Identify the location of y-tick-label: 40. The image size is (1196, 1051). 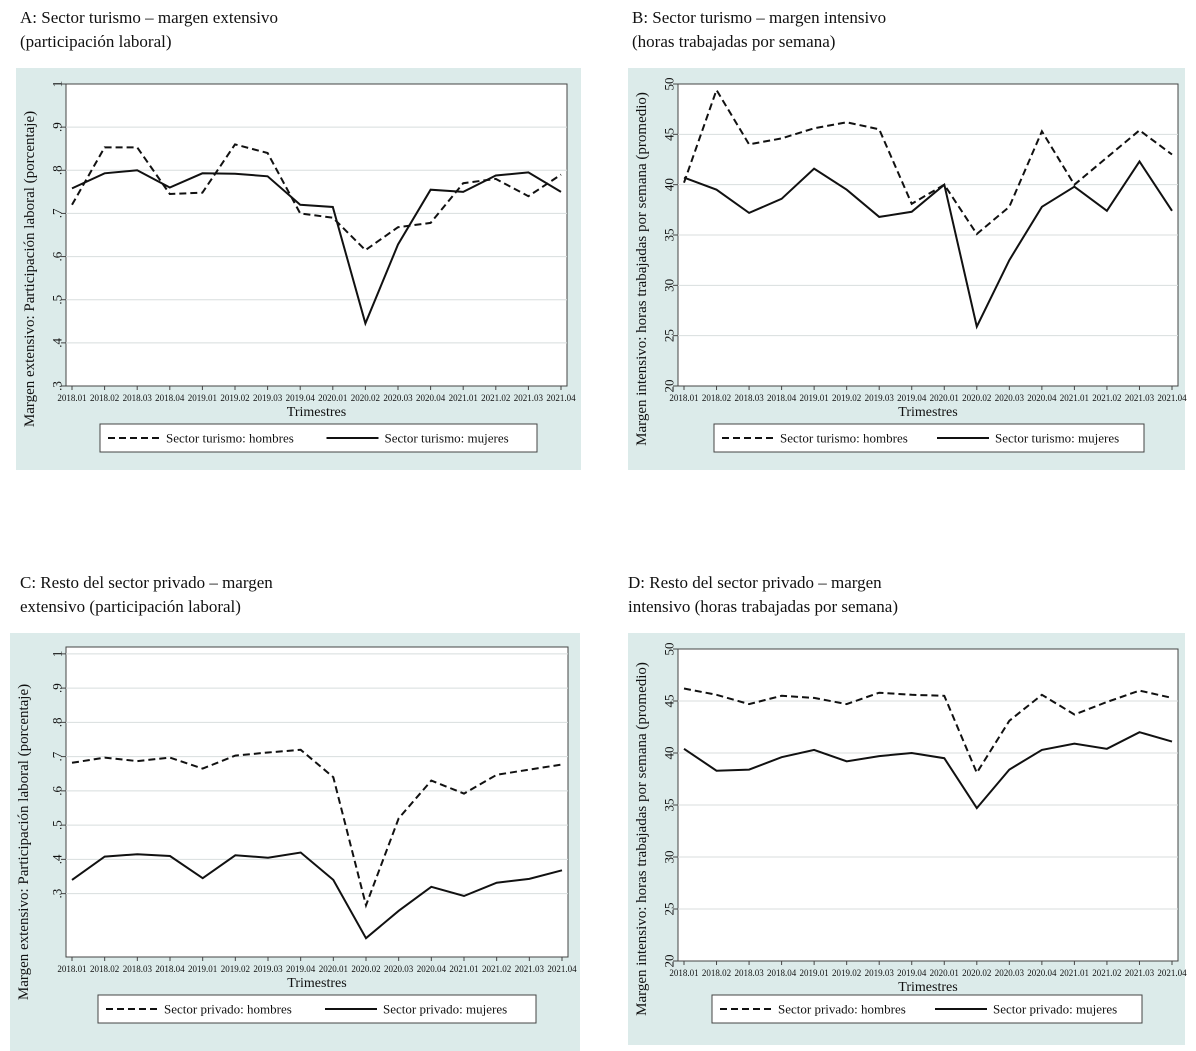
(669, 753).